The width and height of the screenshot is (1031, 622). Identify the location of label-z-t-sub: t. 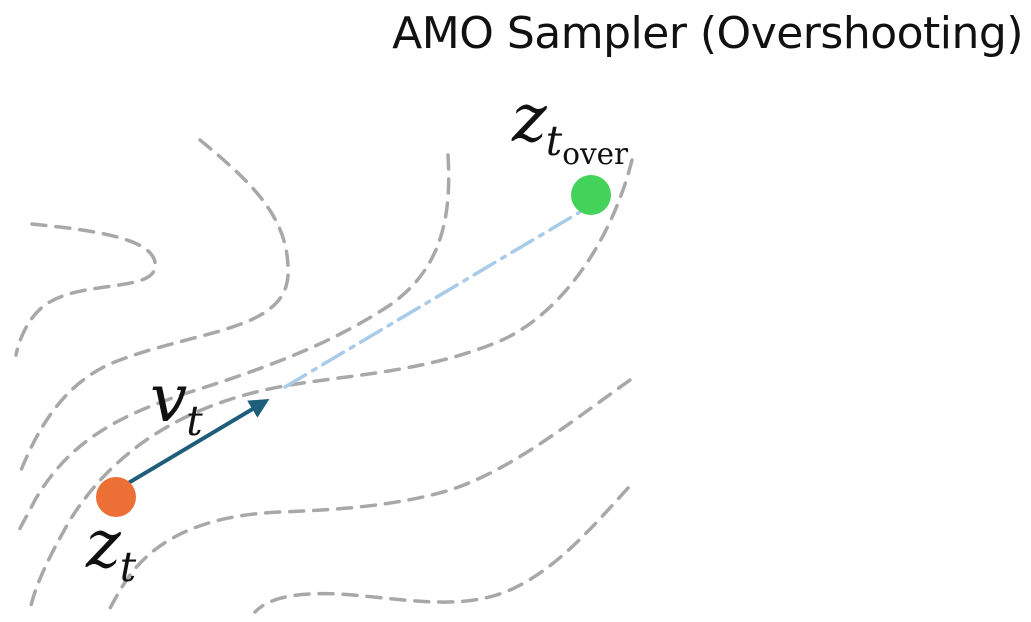
(128, 567).